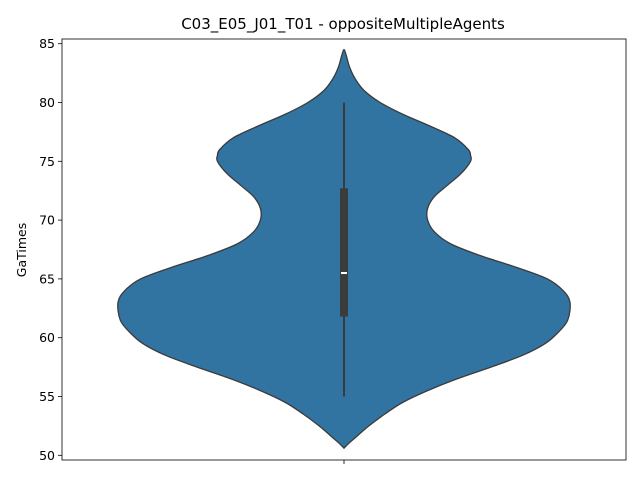  I want to click on iqr-box, so click(344, 252).